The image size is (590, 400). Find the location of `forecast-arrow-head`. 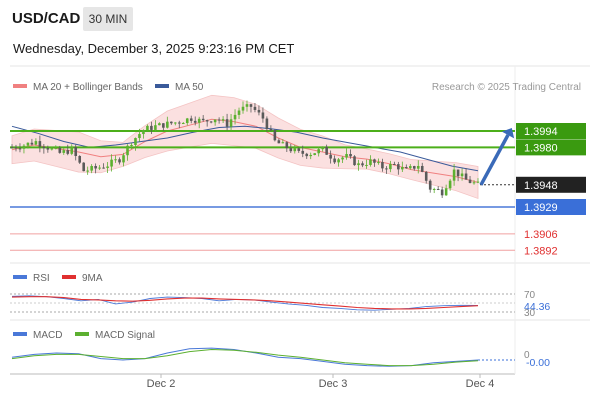

forecast-arrow-head is located at coordinates (508, 133).